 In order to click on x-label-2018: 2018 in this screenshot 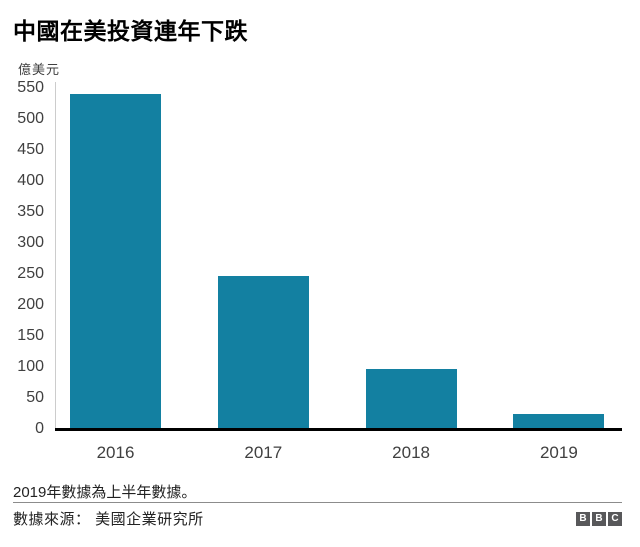, I will do `click(411, 452)`.